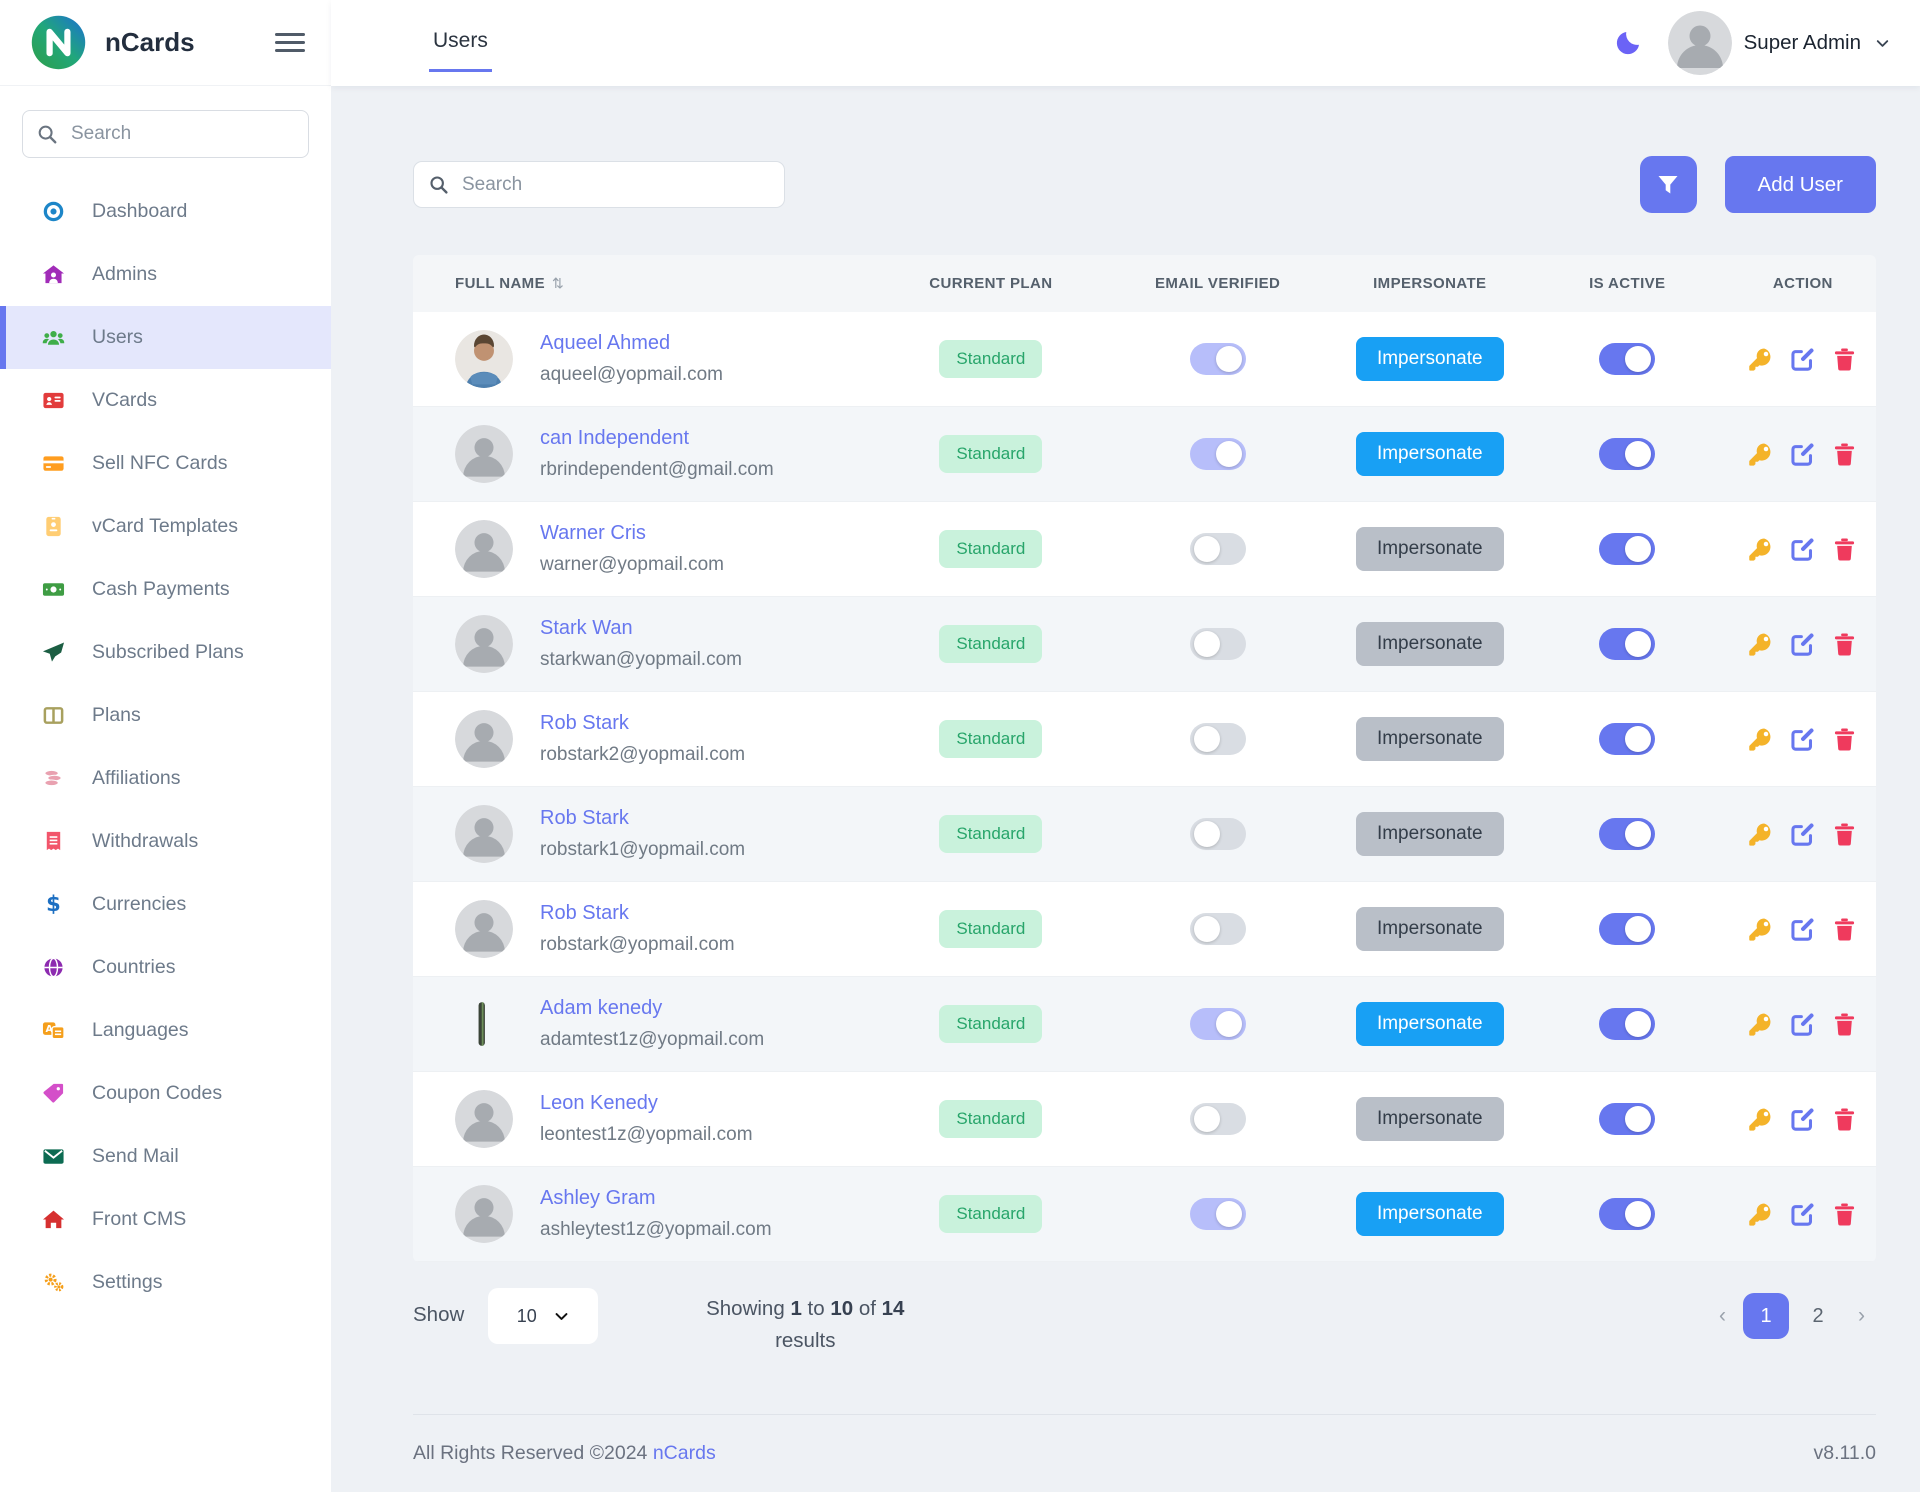  Describe the element at coordinates (165, 841) in the screenshot. I see `sidebar-item-withdrawals: Withdrawals` at that location.